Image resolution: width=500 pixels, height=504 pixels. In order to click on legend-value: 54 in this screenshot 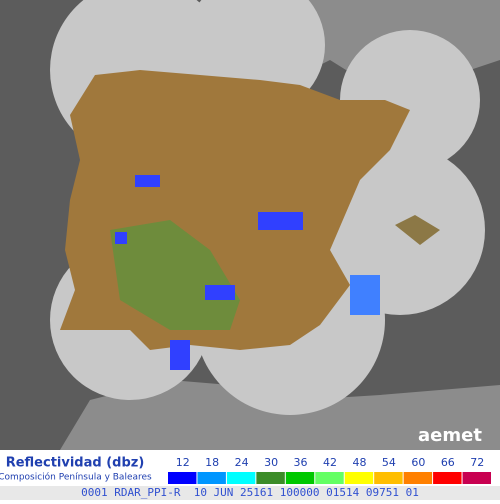, I will do `click(389, 462)`.